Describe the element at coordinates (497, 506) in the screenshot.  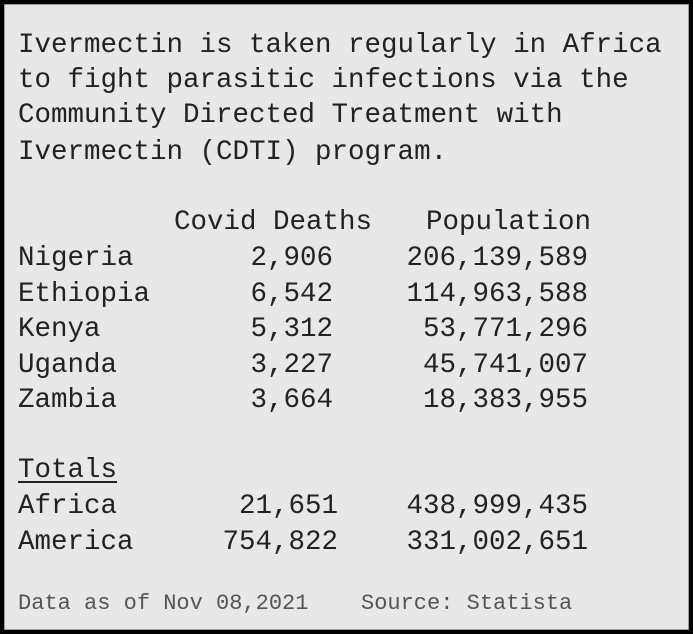
I see `population: 438,999,435` at that location.